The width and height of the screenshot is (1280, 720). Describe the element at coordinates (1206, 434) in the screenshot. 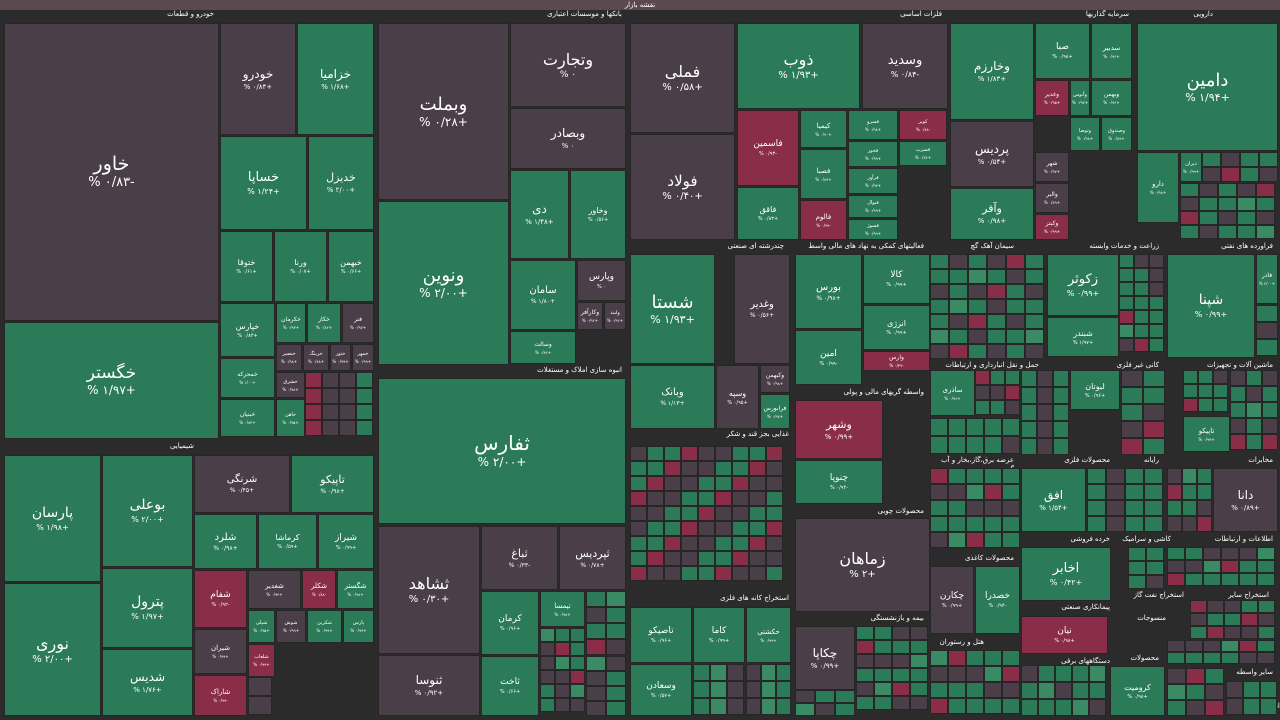

I see `tile-t128: تاپیکو% ۰/۹۹+` at that location.